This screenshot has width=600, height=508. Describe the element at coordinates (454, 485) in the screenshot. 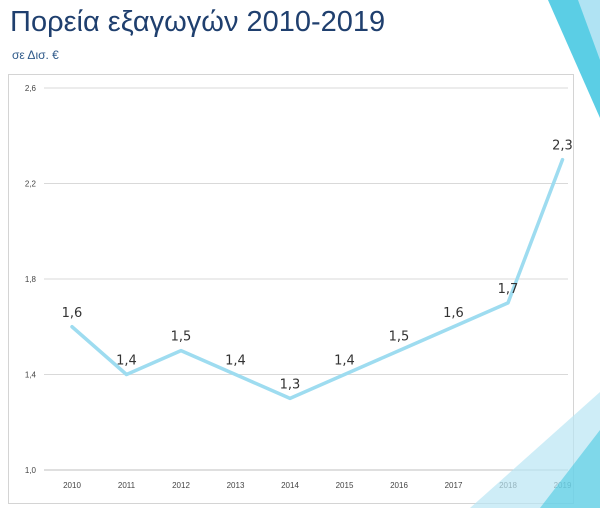

I see `x-tick-label: 2017` at that location.